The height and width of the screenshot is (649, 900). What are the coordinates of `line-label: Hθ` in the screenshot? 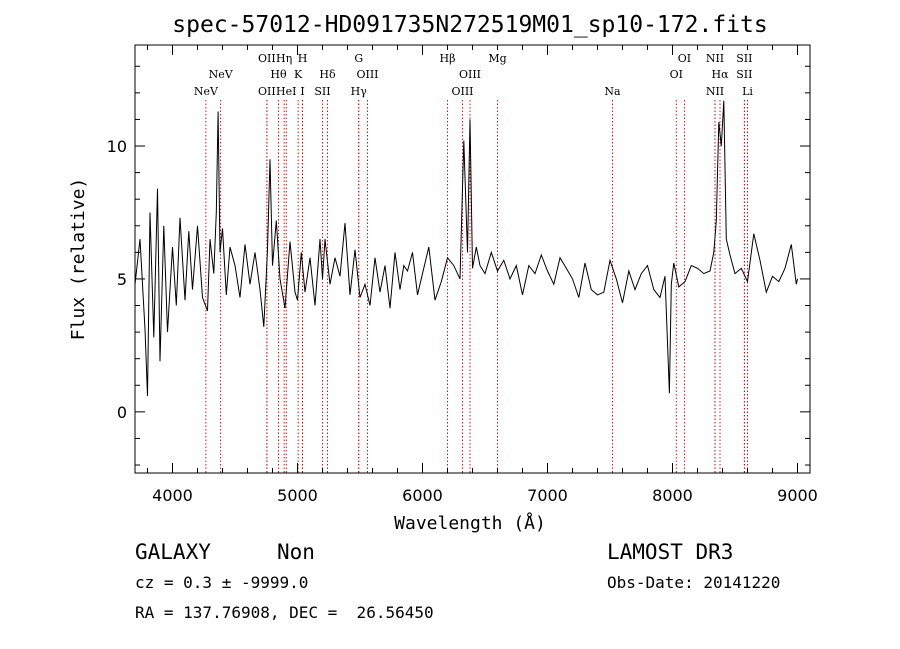 It's located at (278, 74).